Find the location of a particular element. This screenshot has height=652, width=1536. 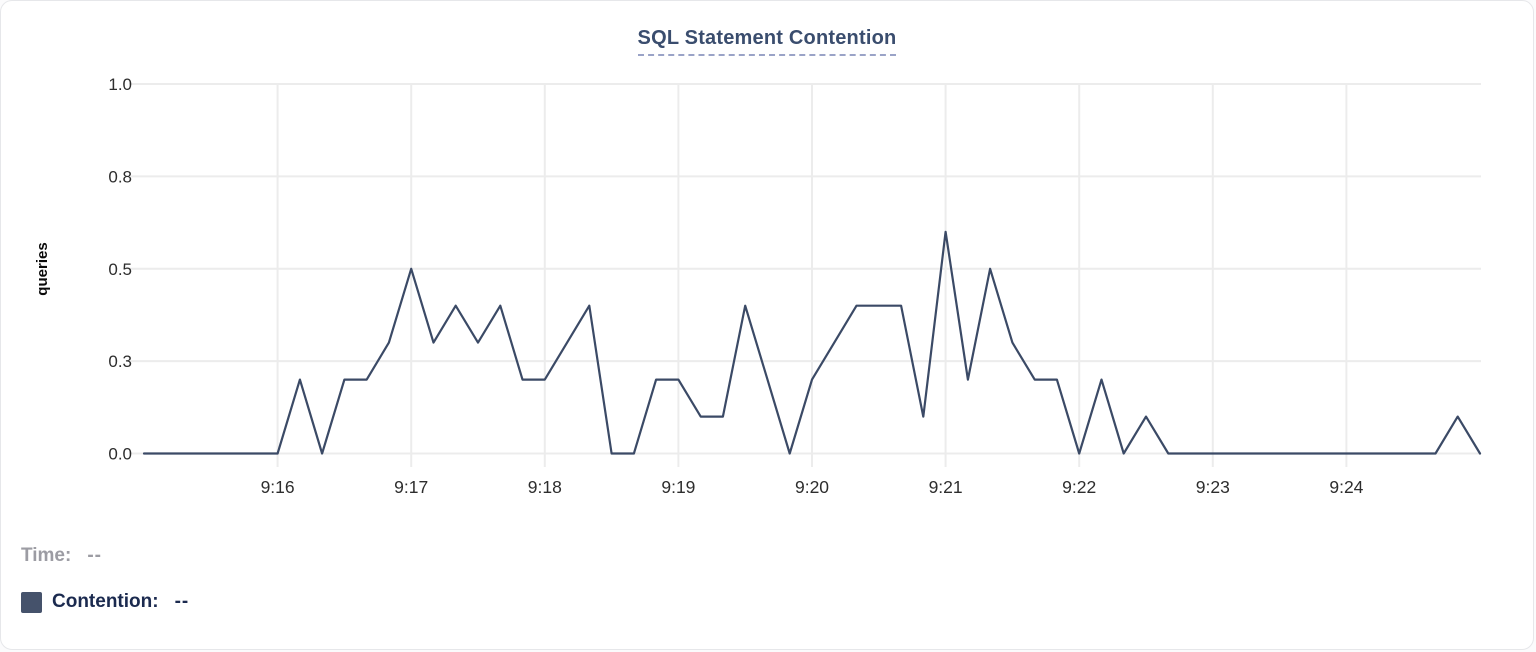

x-axis-tick-label: 9:16 is located at coordinates (278, 487).